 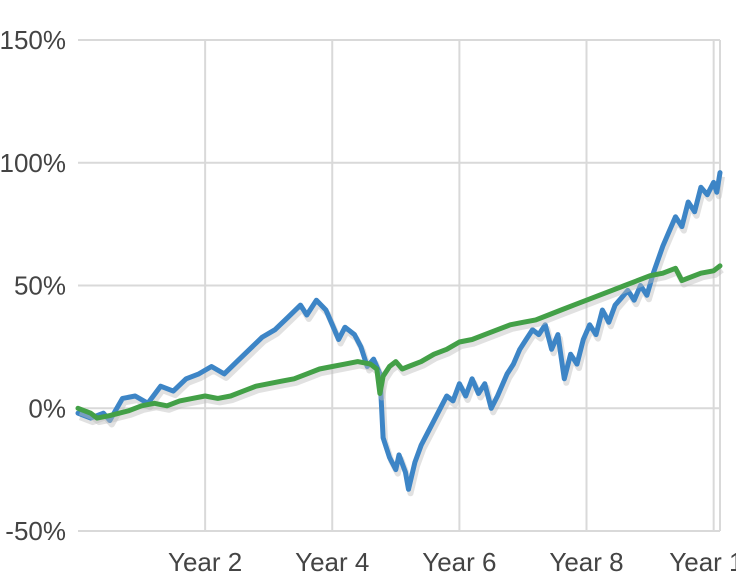 I want to click on y-tick-label: 150%, so click(x=33, y=40).